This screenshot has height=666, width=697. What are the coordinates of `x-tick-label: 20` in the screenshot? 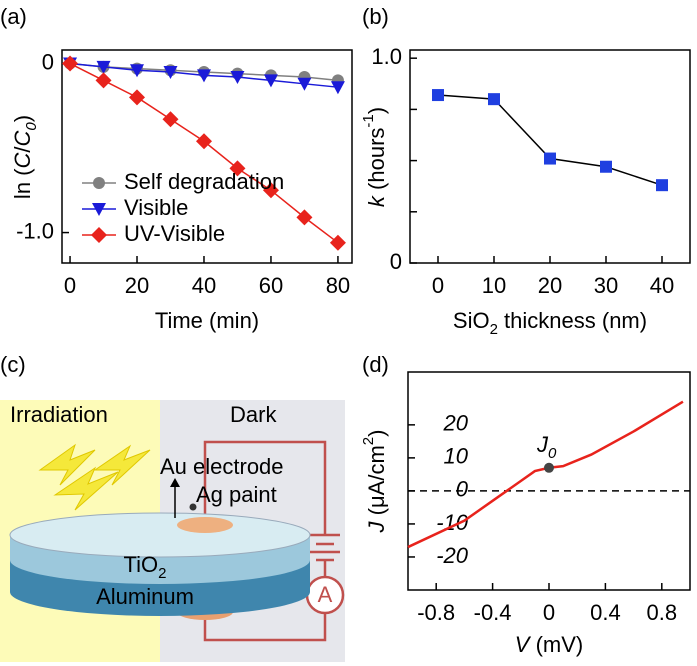 It's located at (137, 285).